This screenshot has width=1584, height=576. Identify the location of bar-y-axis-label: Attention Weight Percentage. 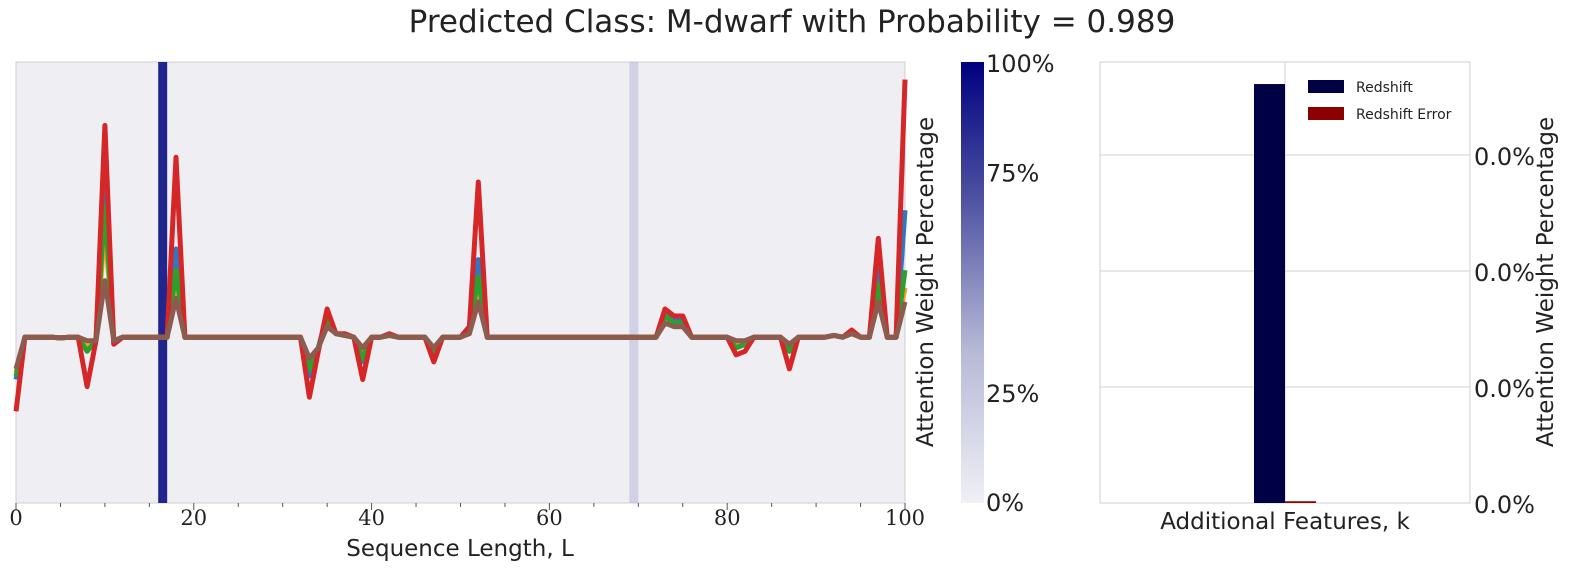
(1546, 282).